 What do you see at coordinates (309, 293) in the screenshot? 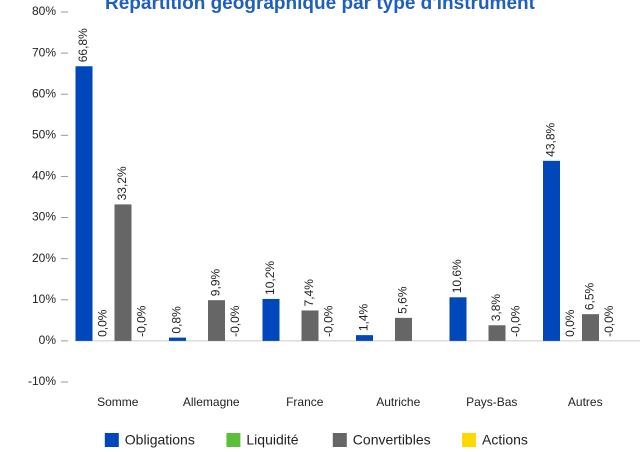
I see `value-label: 7,4%` at bounding box center [309, 293].